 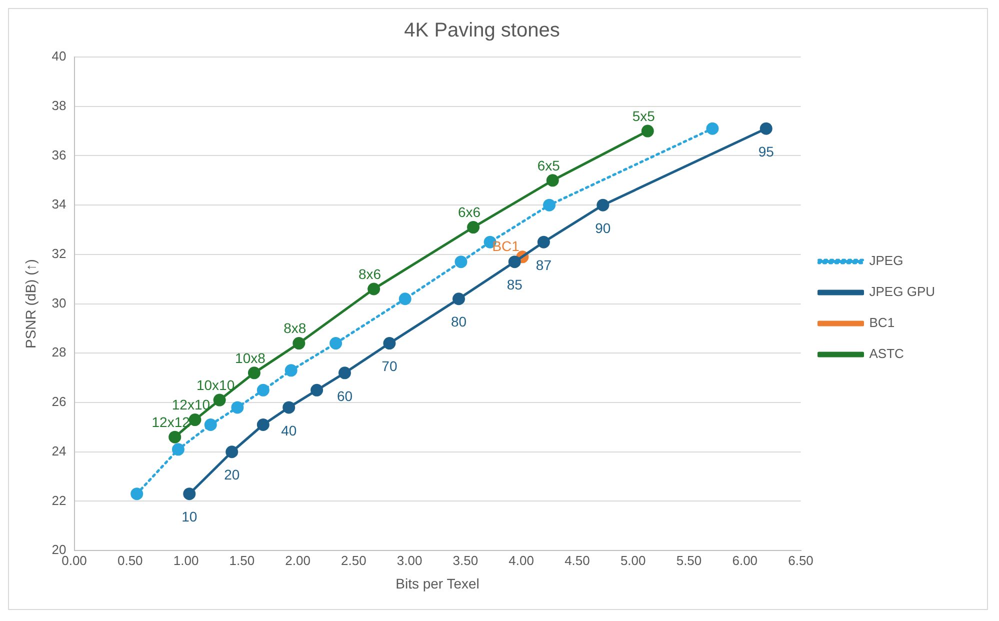 I want to click on legend-label: JPEG, so click(x=886, y=260).